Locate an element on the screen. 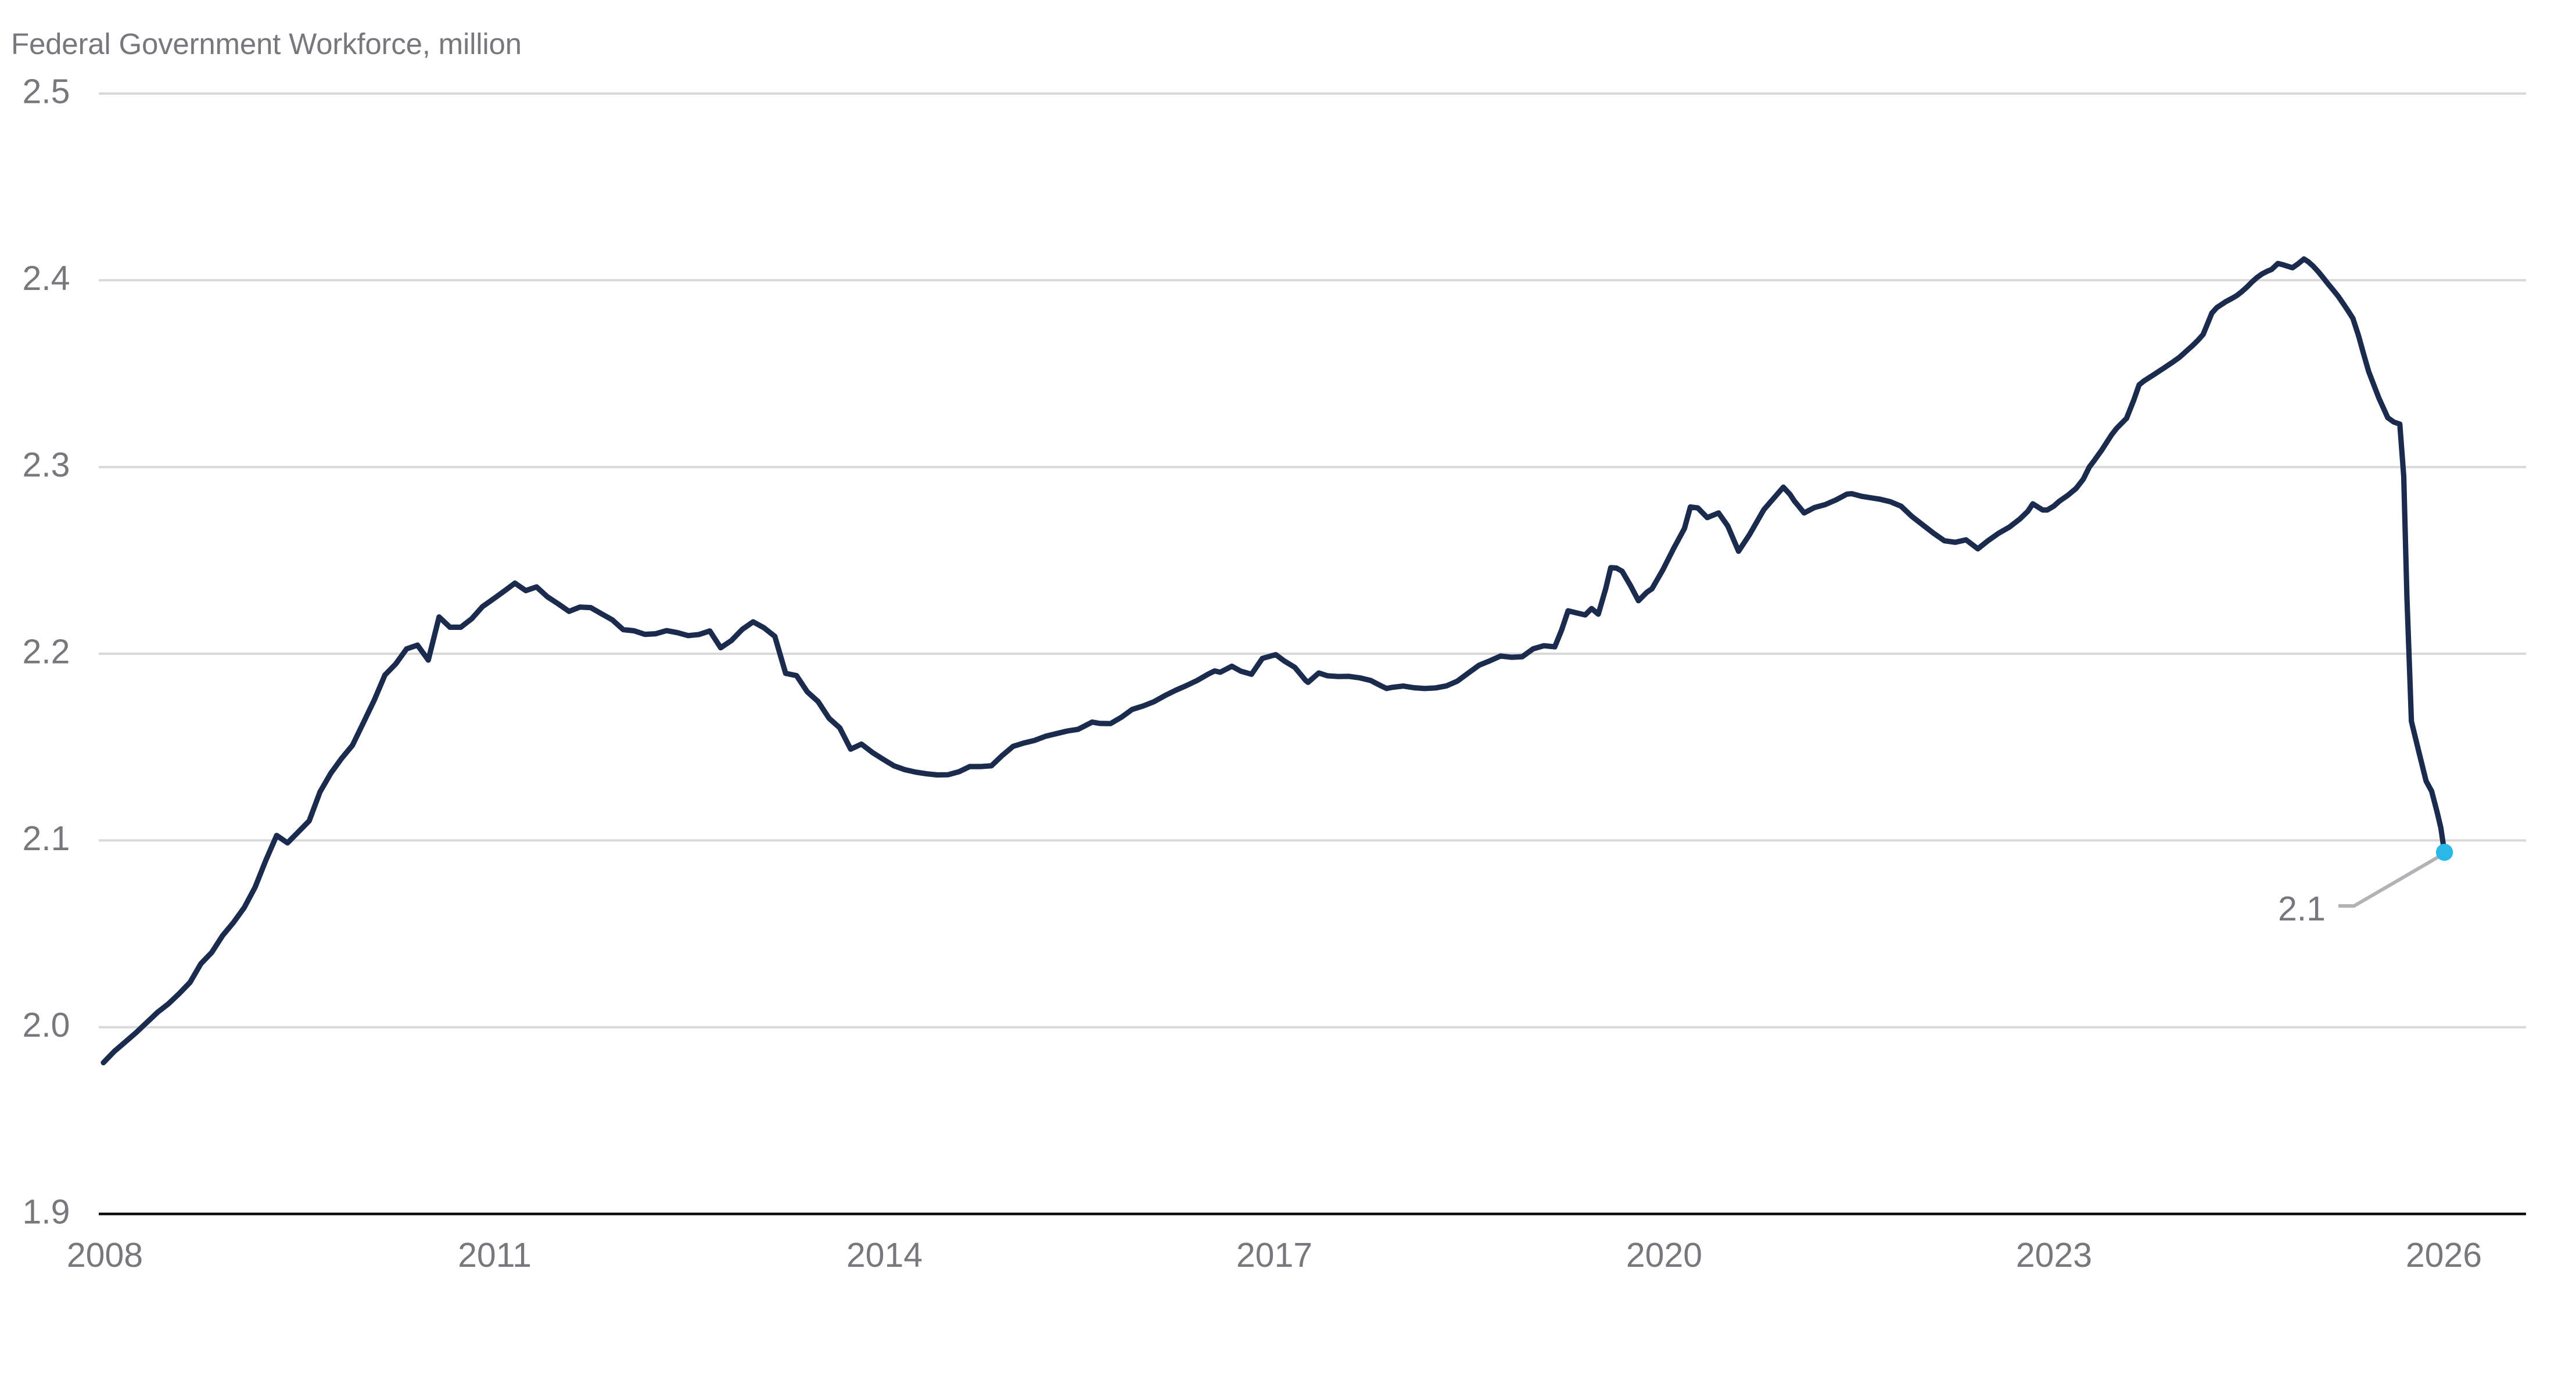 Image resolution: width=2576 pixels, height=1390 pixels. svg-text: 2026 is located at coordinates (2444, 1255).